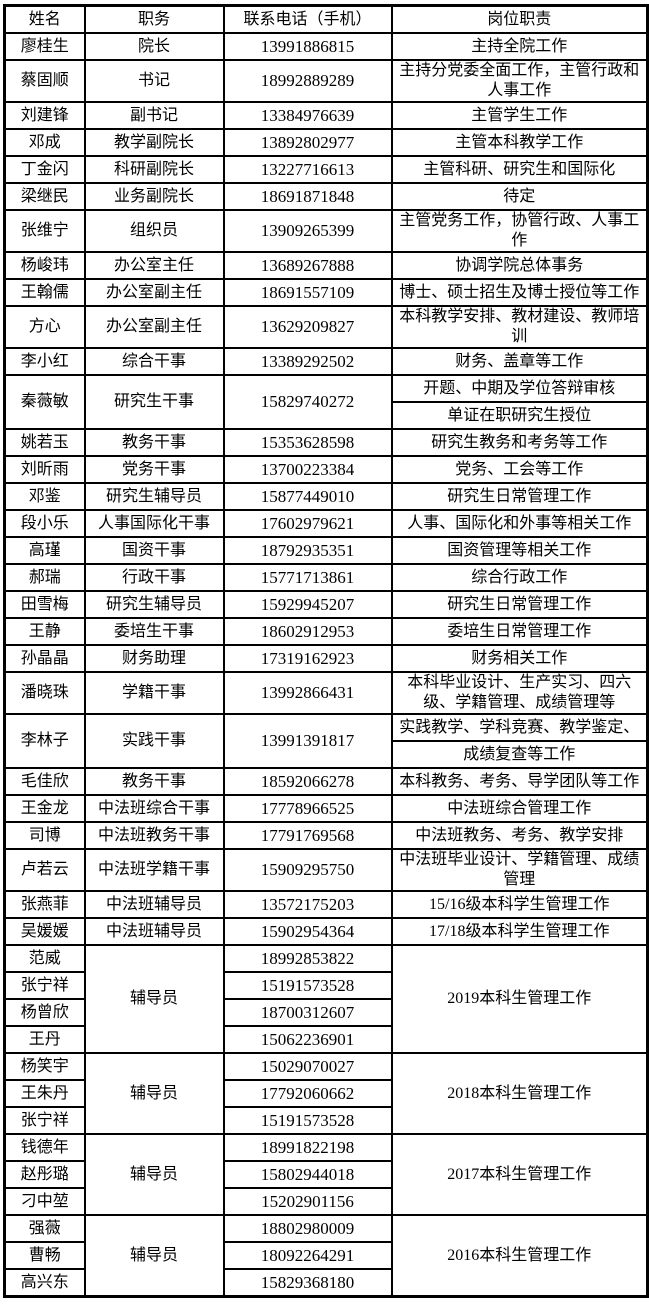 The width and height of the screenshot is (649, 1314). I want to click on name-cell: 丁金闪, so click(44, 169).